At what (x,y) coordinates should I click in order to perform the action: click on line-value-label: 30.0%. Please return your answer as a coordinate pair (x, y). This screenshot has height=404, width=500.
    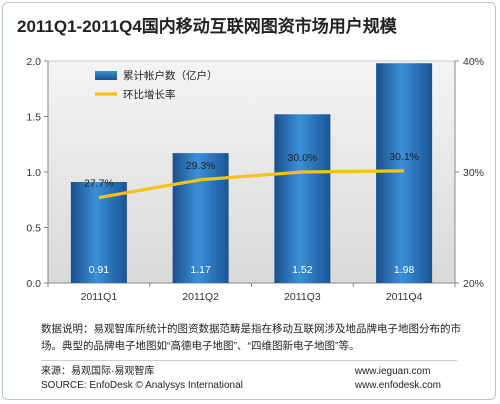
    Looking at the image, I should click on (302, 158).